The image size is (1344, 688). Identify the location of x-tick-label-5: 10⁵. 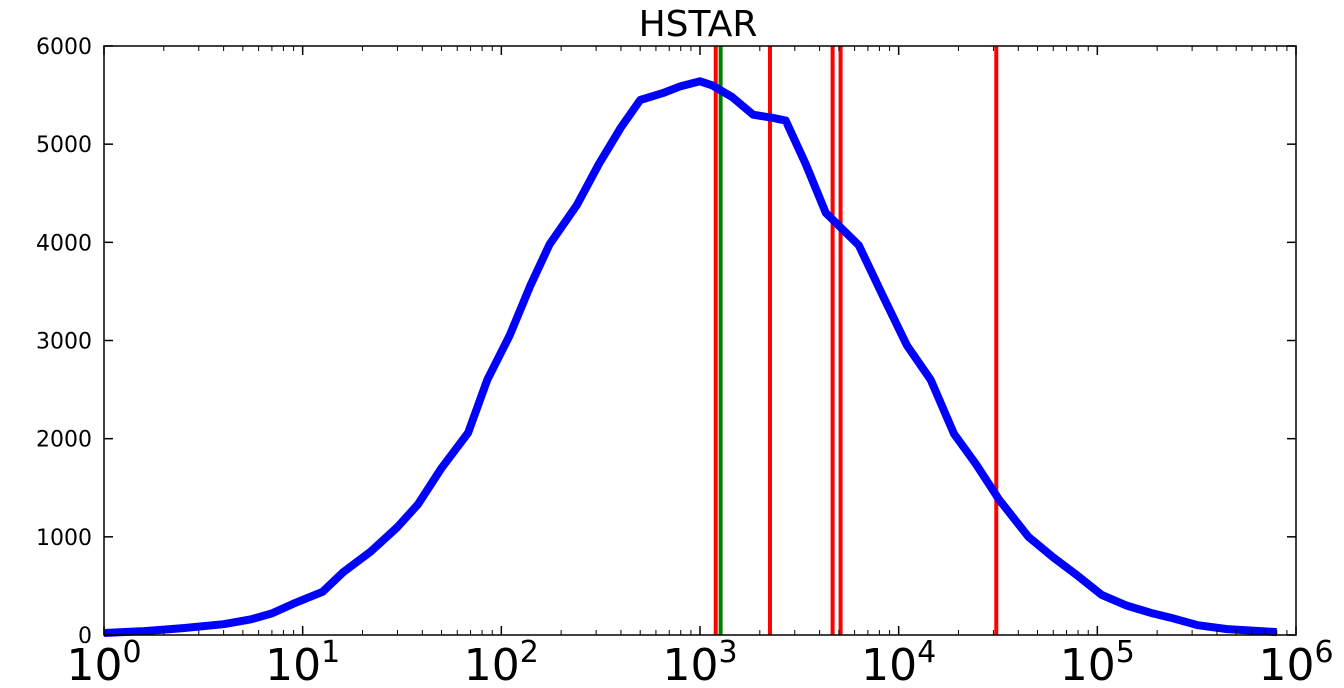
(1097, 661).